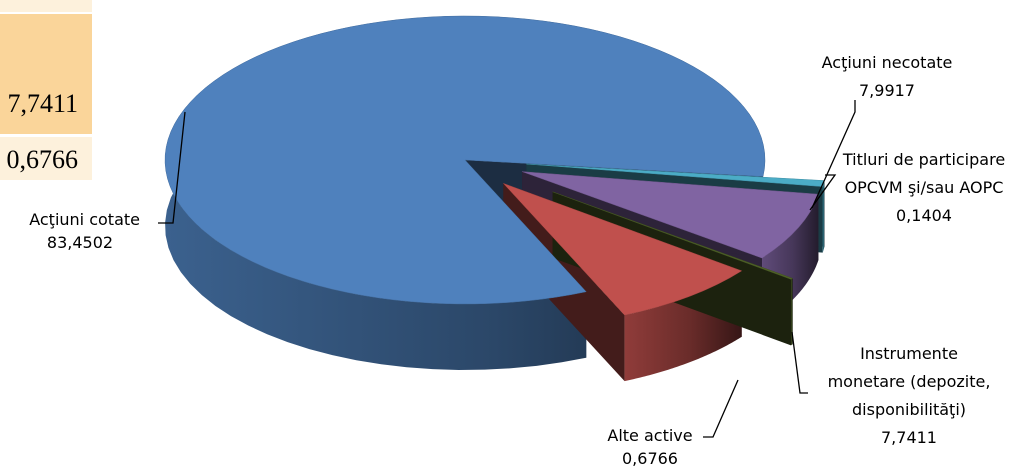  Describe the element at coordinates (84, 219) in the screenshot. I see `category-label-actiuni-cotate: Acţiuni cotate` at that location.